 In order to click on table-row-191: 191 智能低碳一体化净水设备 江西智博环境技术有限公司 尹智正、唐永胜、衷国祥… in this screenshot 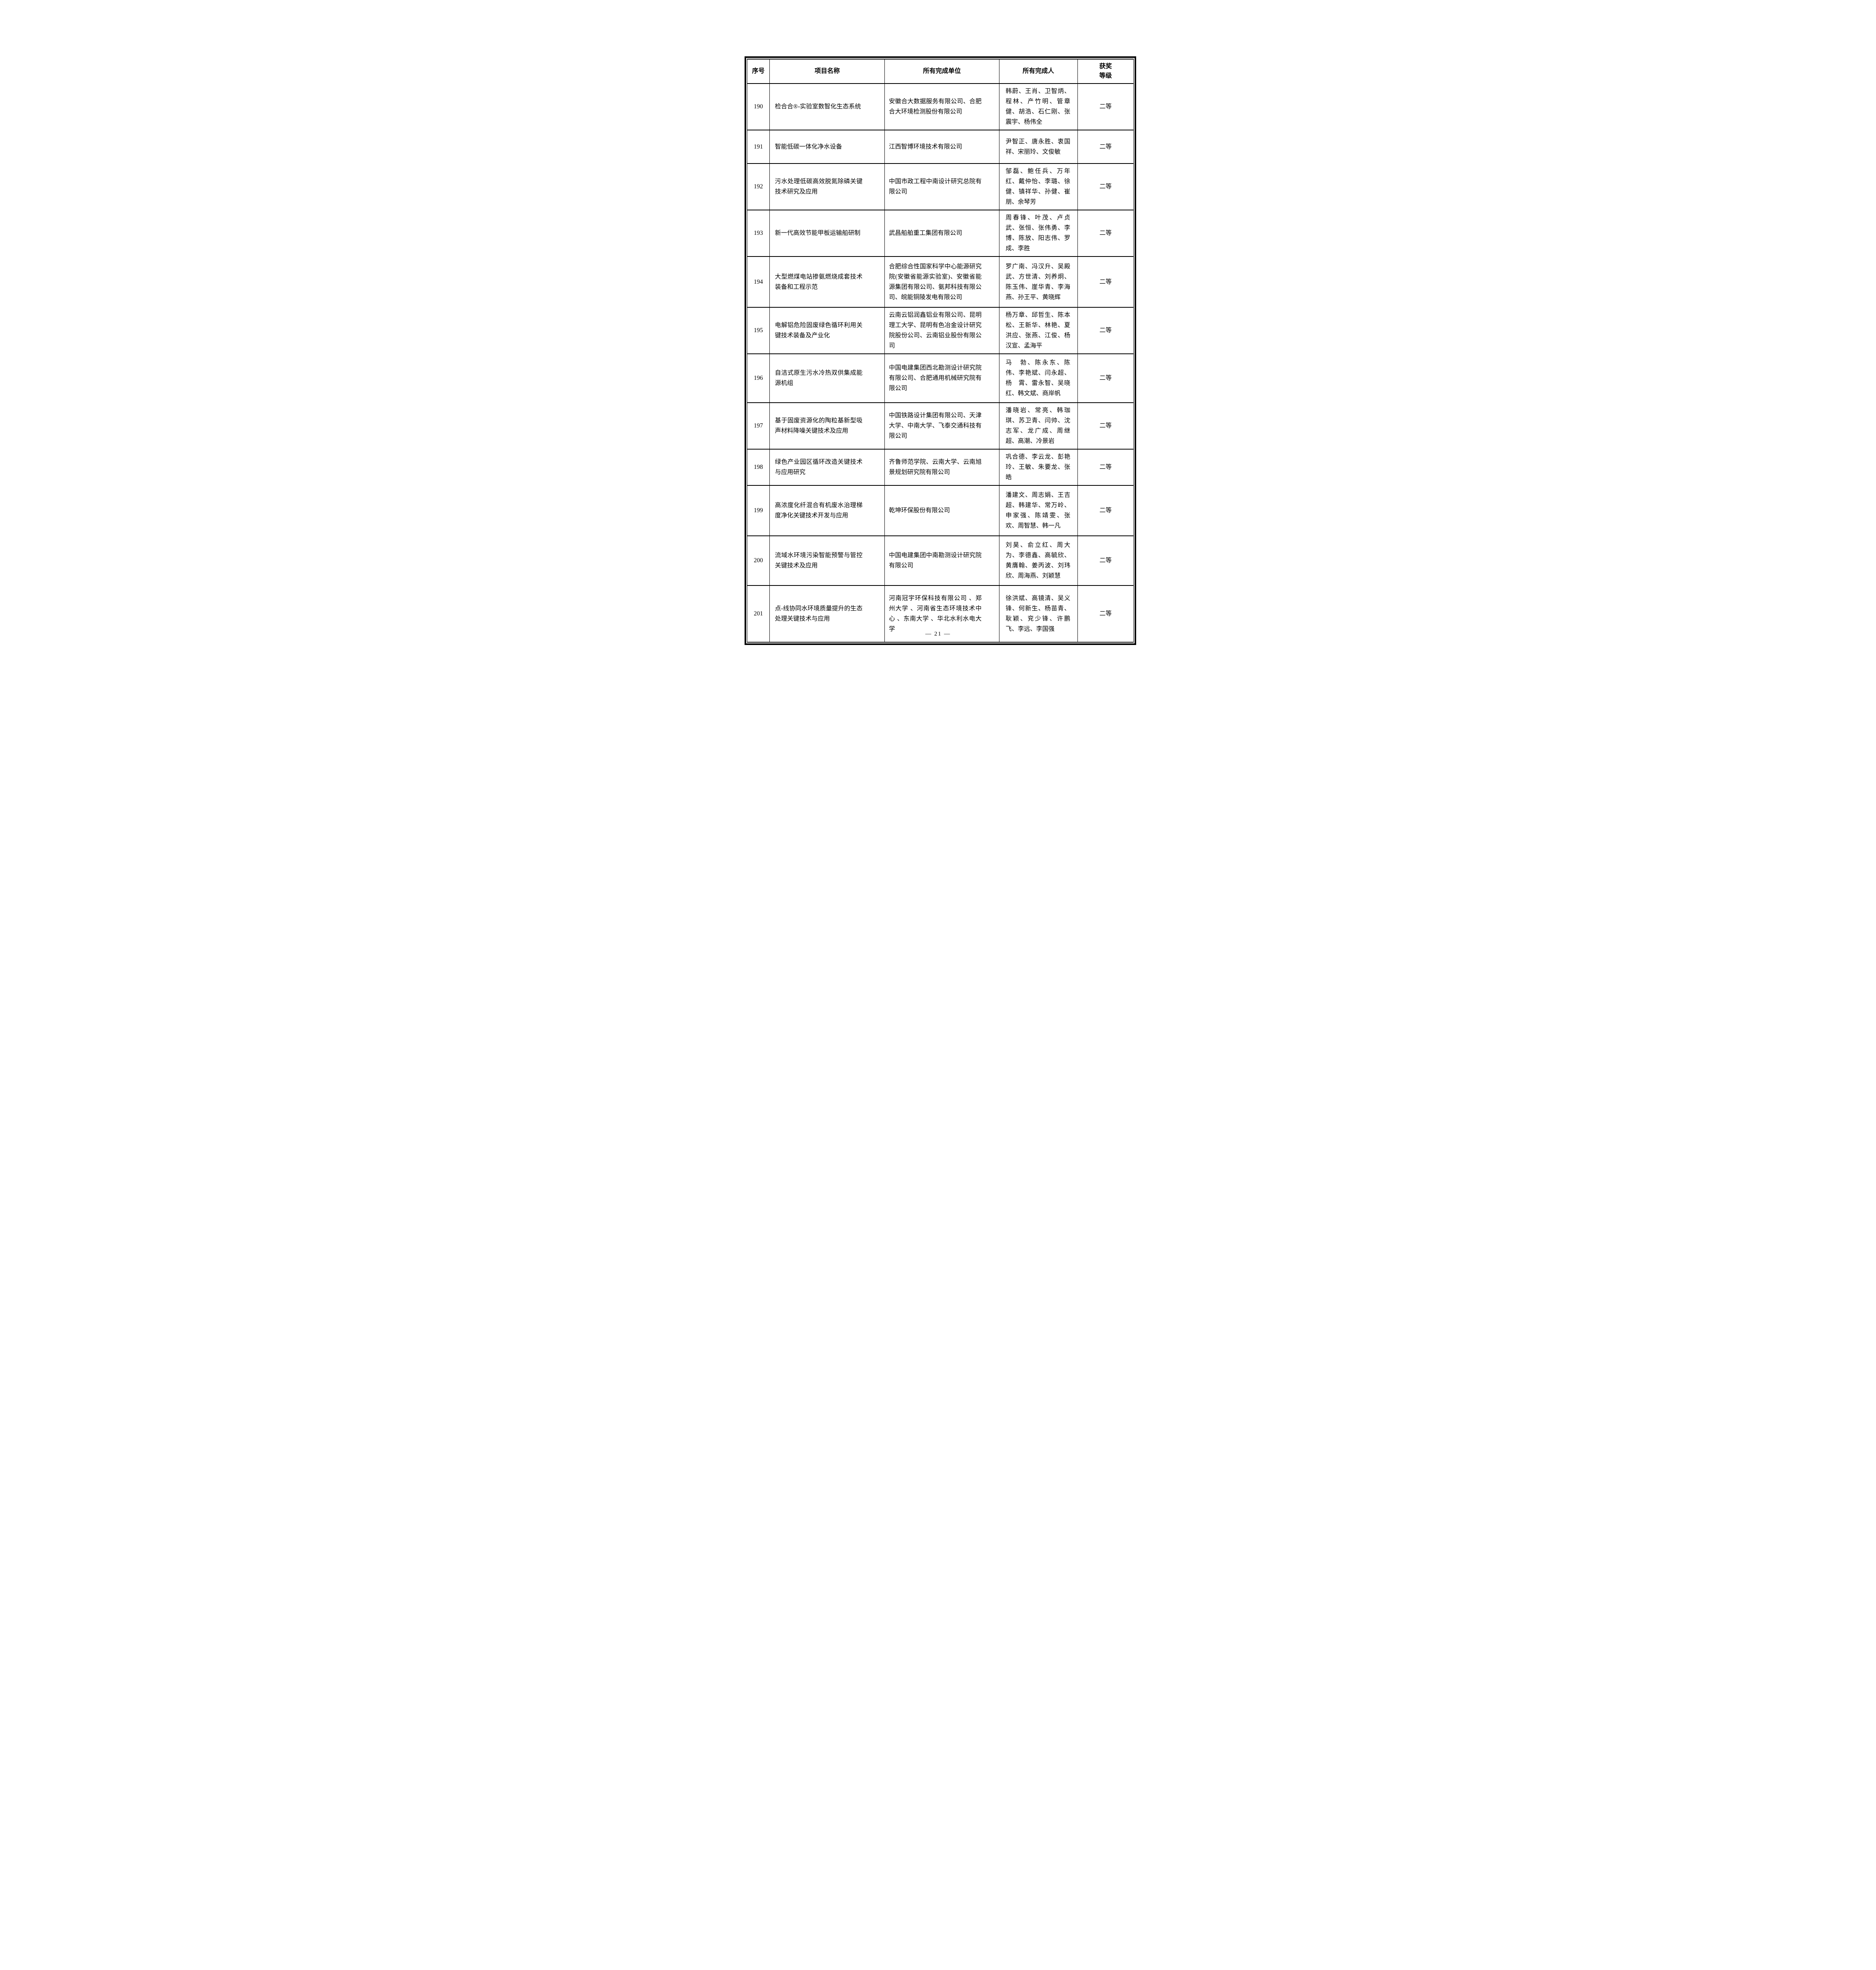, I will do `click(940, 147)`.